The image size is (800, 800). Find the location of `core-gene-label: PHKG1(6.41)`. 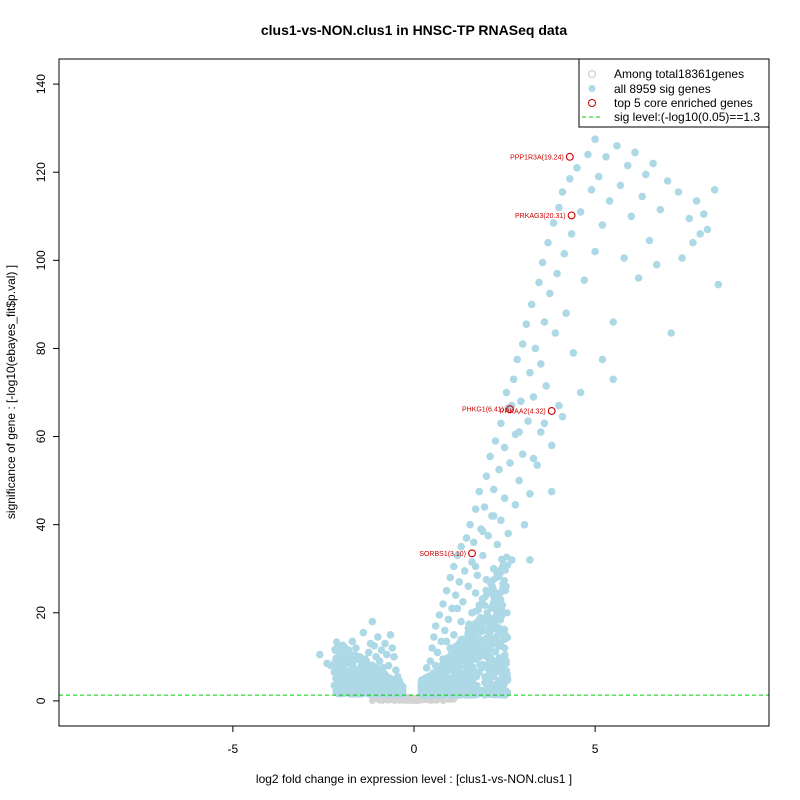

core-gene-label: PHKG1(6.41) is located at coordinates (483, 410).